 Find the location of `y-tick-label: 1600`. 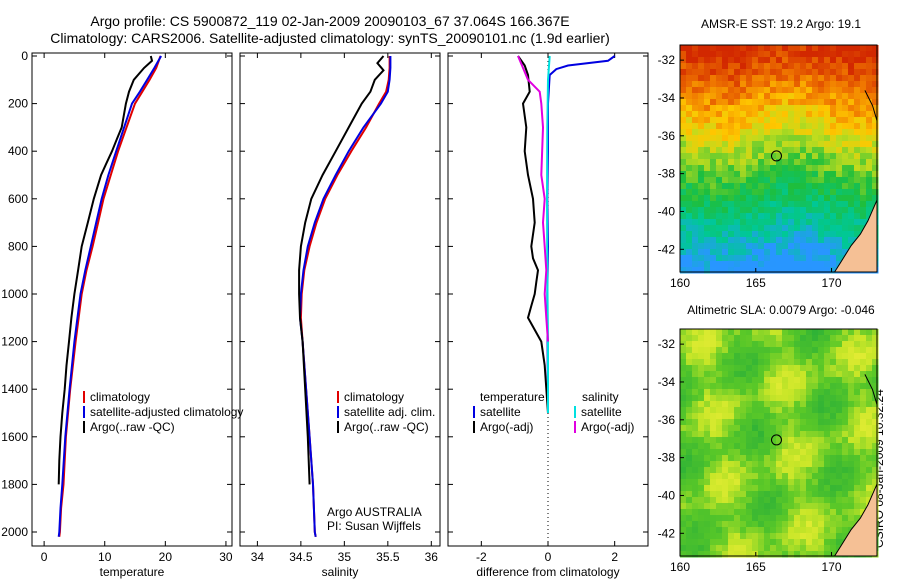

y-tick-label: 1600 is located at coordinates (14, 437).